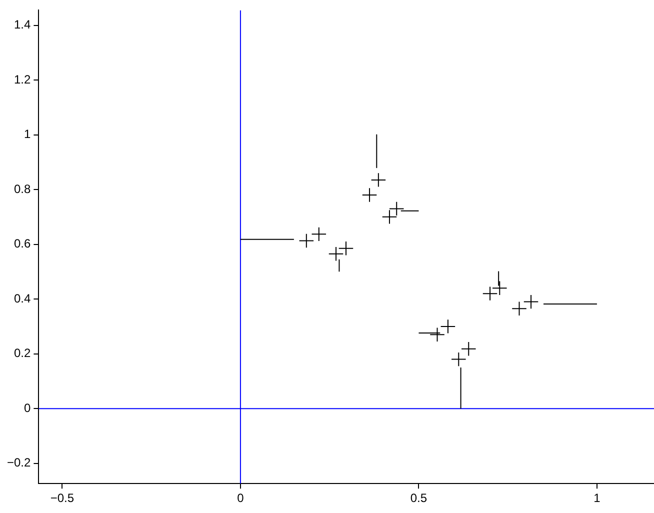 The image size is (654, 513). Describe the element at coordinates (23, 25) in the screenshot. I see `y-tick-label: 1.4` at that location.